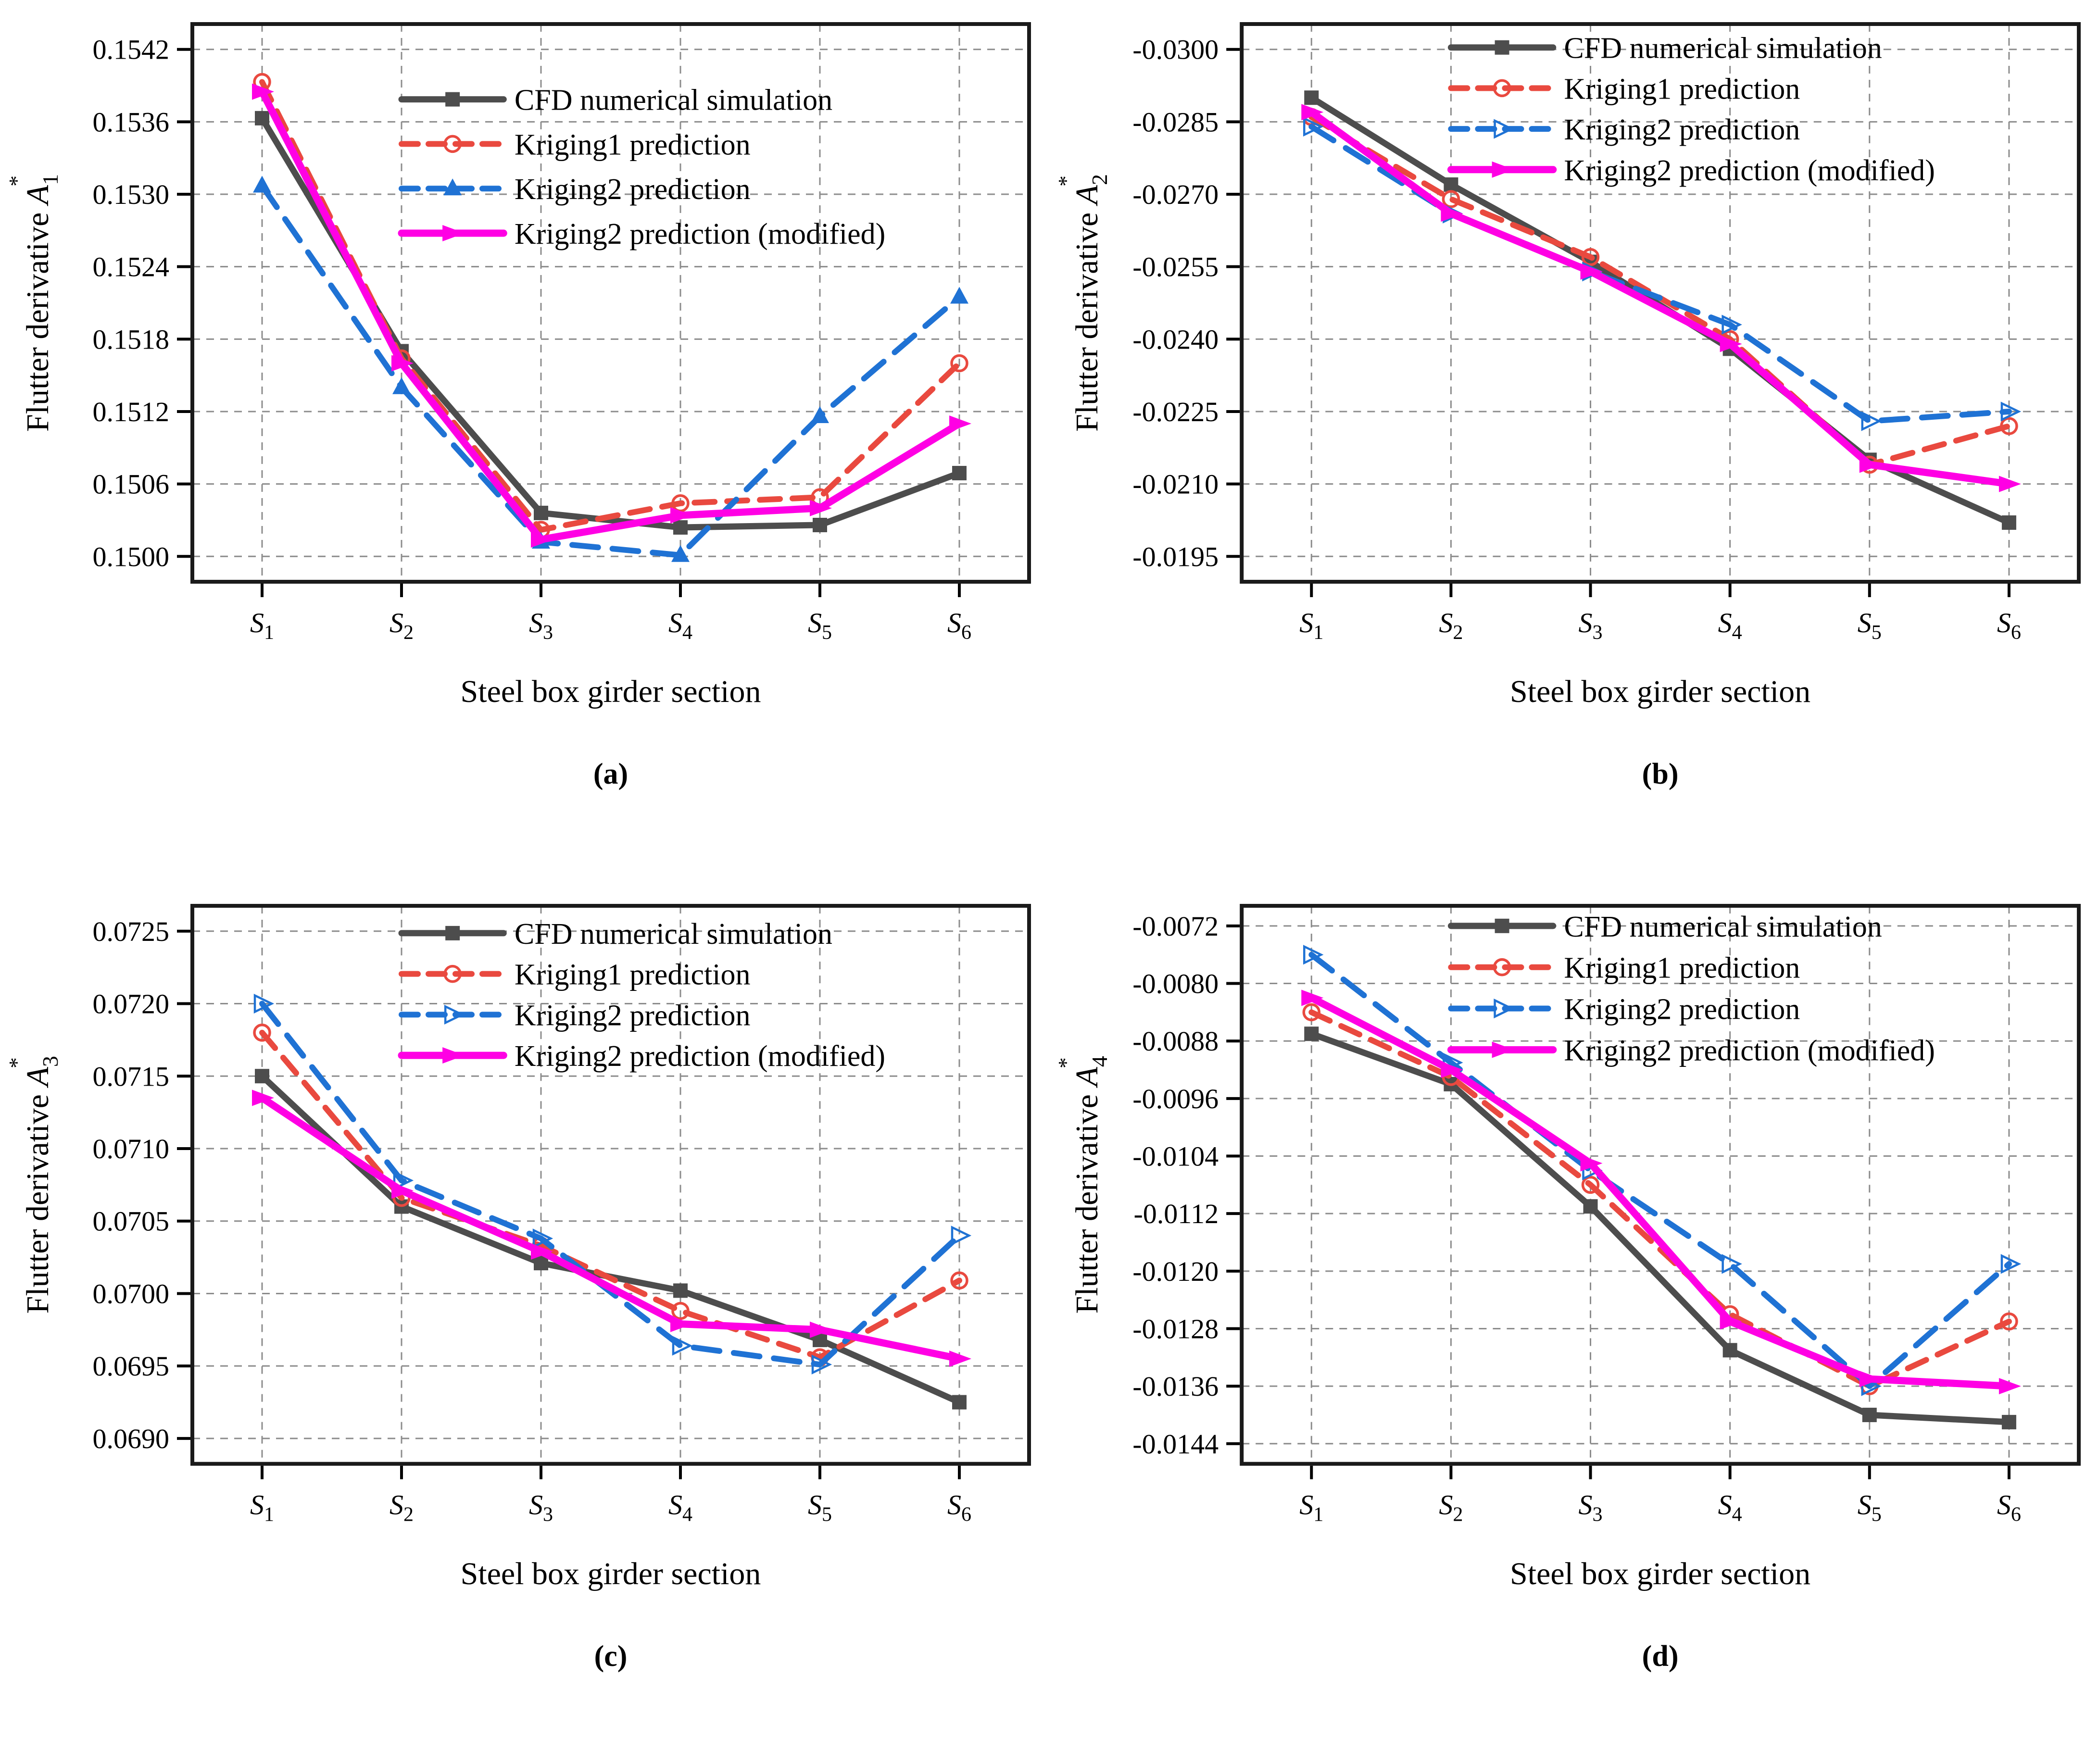  Describe the element at coordinates (131, 931) in the screenshot. I see `y-tick-label: 0.0725` at that location.